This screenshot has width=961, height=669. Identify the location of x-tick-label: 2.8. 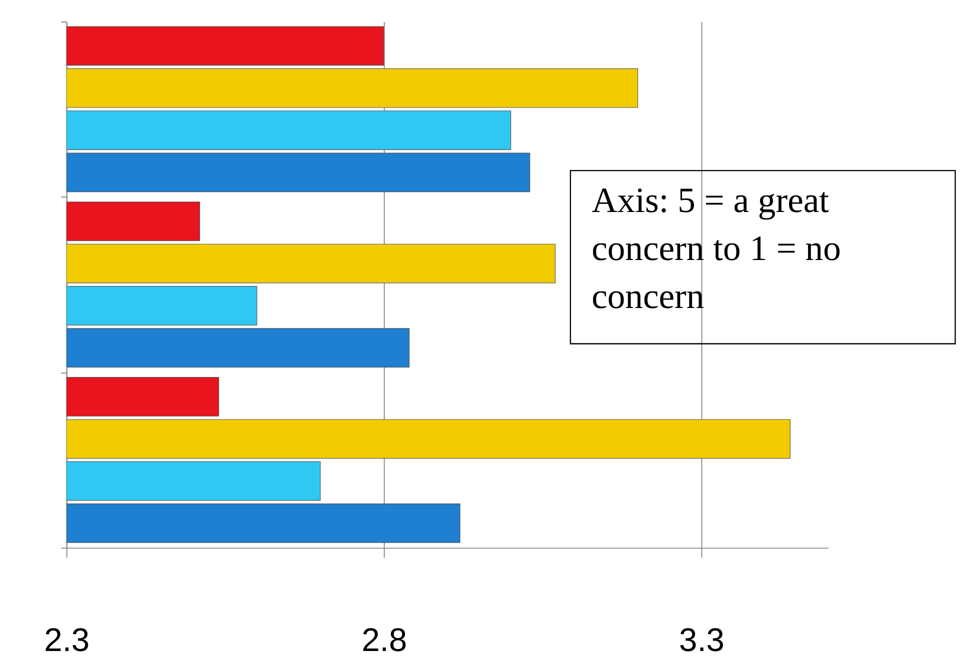
(385, 639).